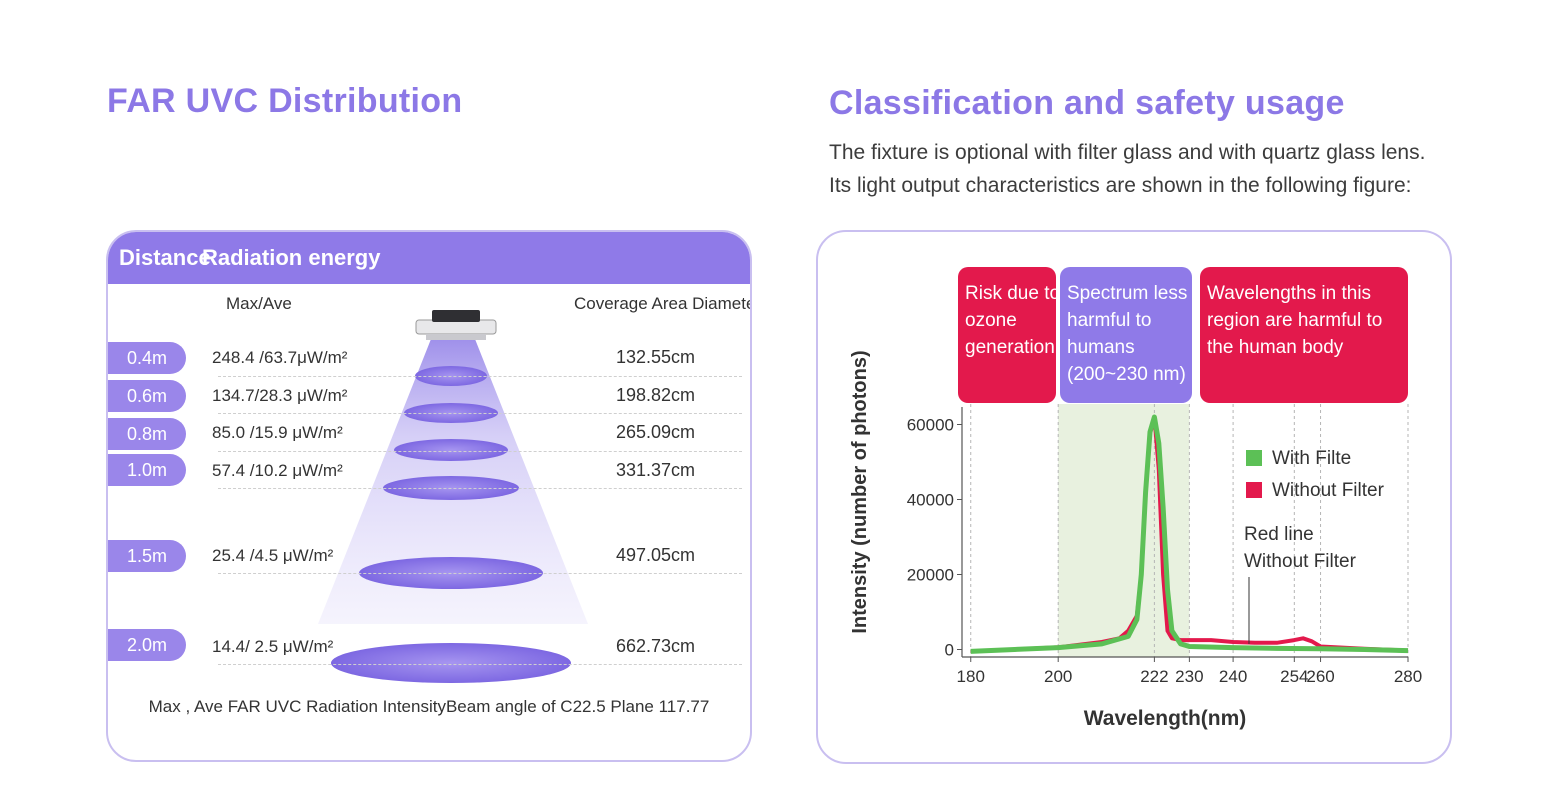 This screenshot has width=1560, height=806. What do you see at coordinates (429, 258) in the screenshot?
I see `table-header: Distance Radiation energy` at bounding box center [429, 258].